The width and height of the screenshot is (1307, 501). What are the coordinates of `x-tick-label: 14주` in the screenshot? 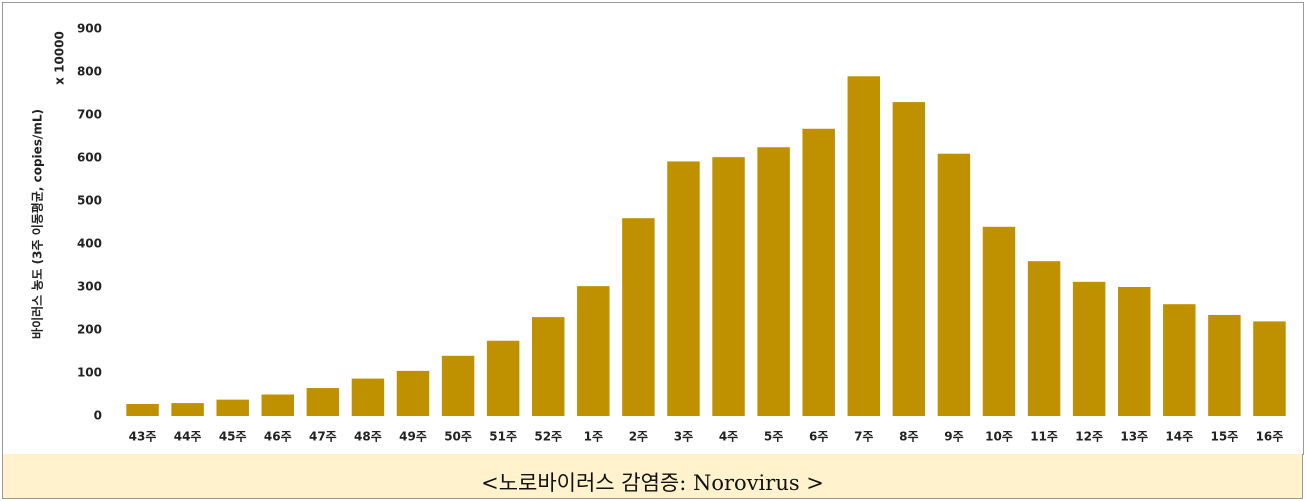 It's located at (1179, 437).